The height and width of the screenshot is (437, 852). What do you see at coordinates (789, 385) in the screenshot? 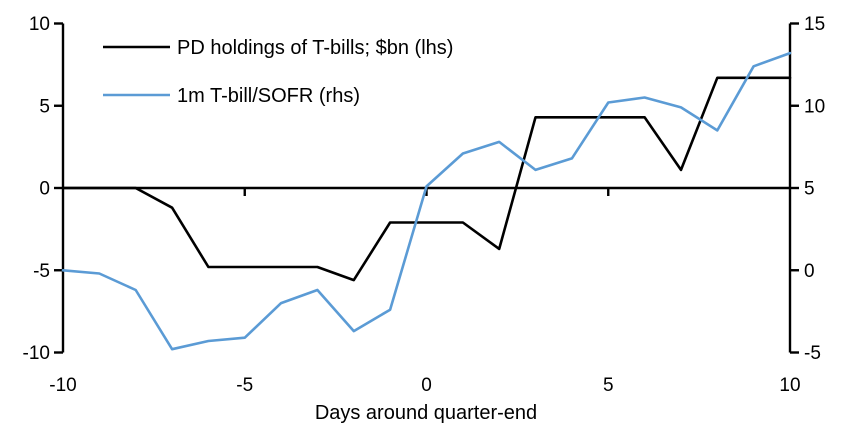
I see `x-axis-tick-label: 10` at bounding box center [789, 385].